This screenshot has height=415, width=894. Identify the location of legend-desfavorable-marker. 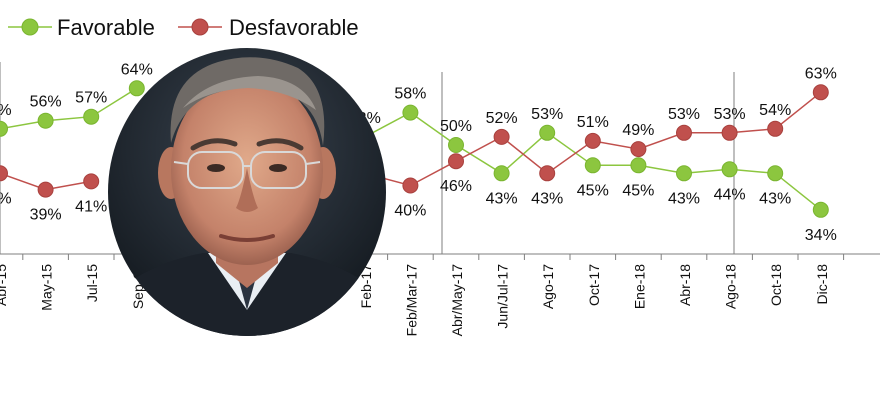
(200, 27).